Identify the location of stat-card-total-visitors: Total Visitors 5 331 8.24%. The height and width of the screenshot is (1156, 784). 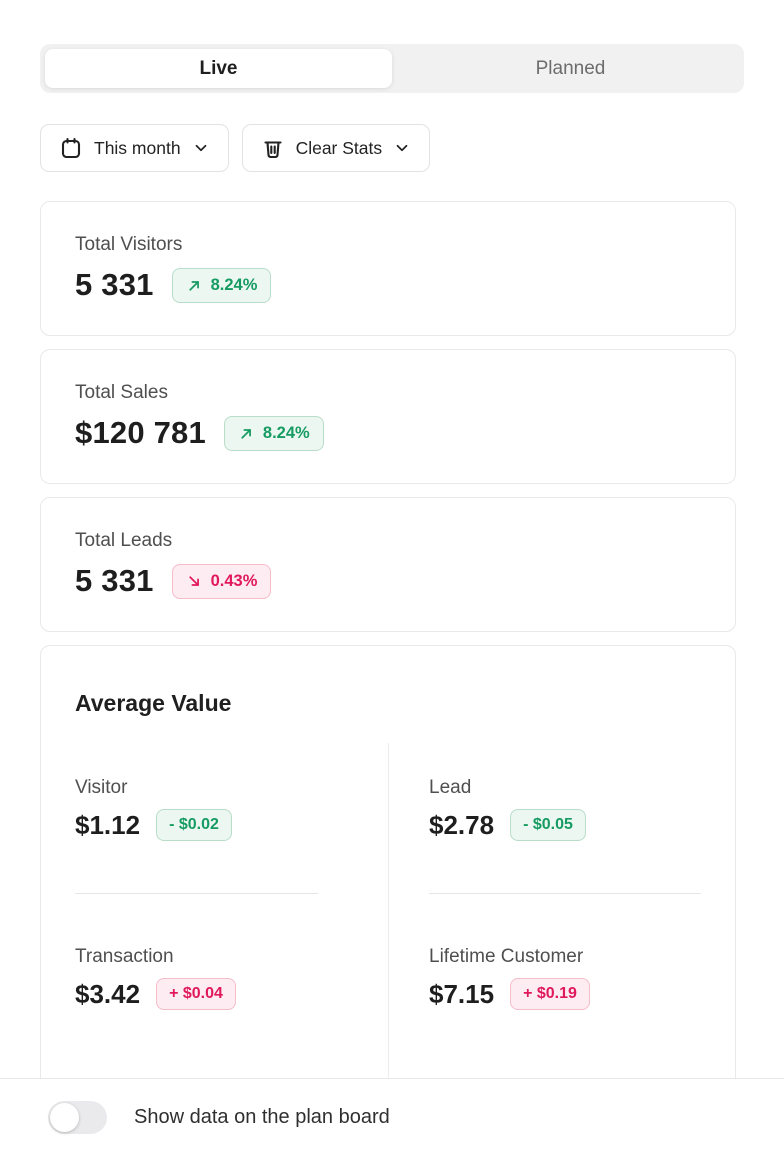
(388, 268).